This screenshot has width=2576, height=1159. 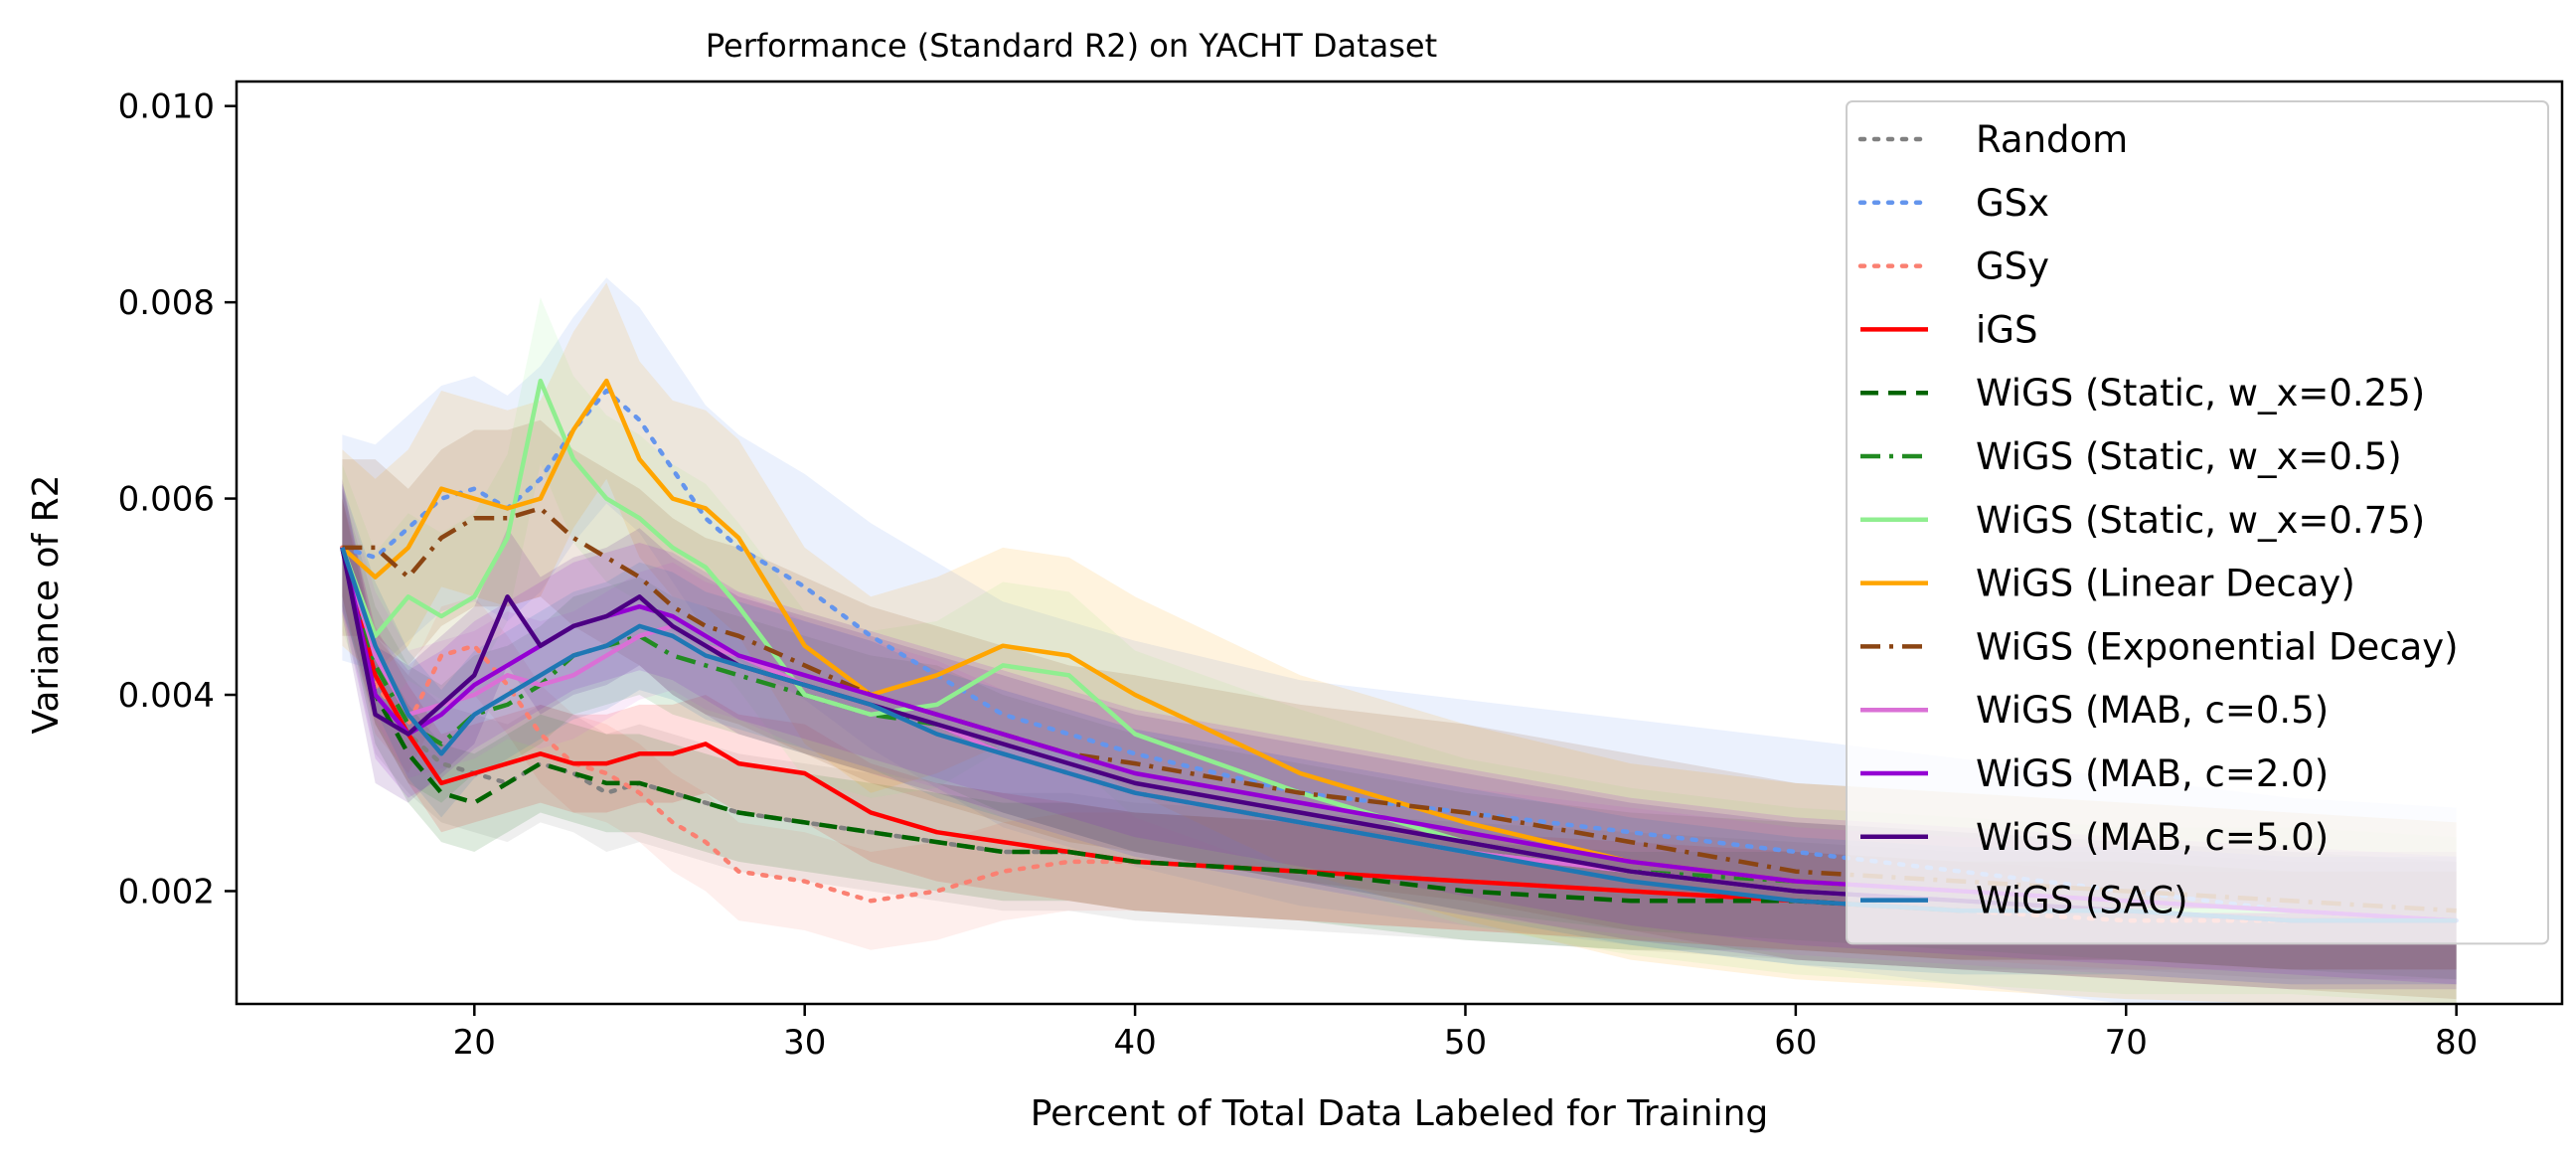 What do you see at coordinates (2012, 203) in the screenshot?
I see `legend-label-gsx: GSx` at bounding box center [2012, 203].